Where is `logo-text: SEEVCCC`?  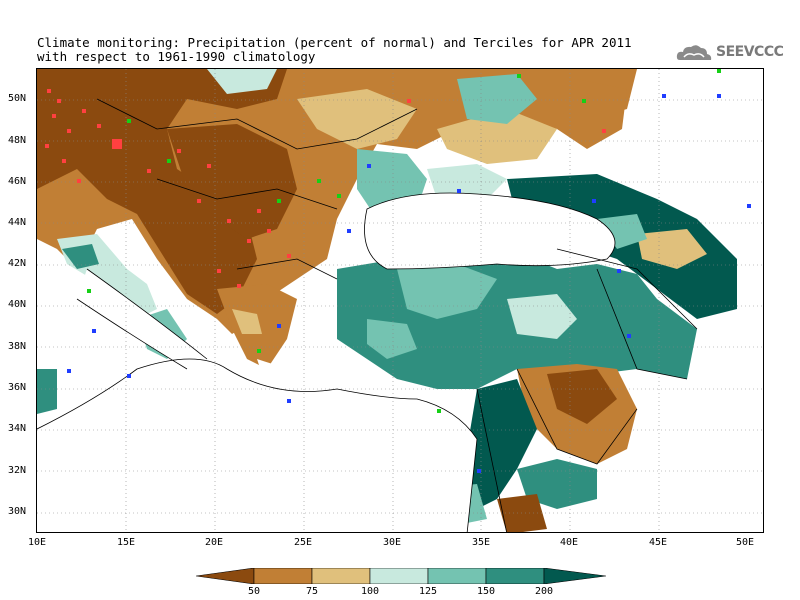 logo-text: SEEVCCC is located at coordinates (750, 52).